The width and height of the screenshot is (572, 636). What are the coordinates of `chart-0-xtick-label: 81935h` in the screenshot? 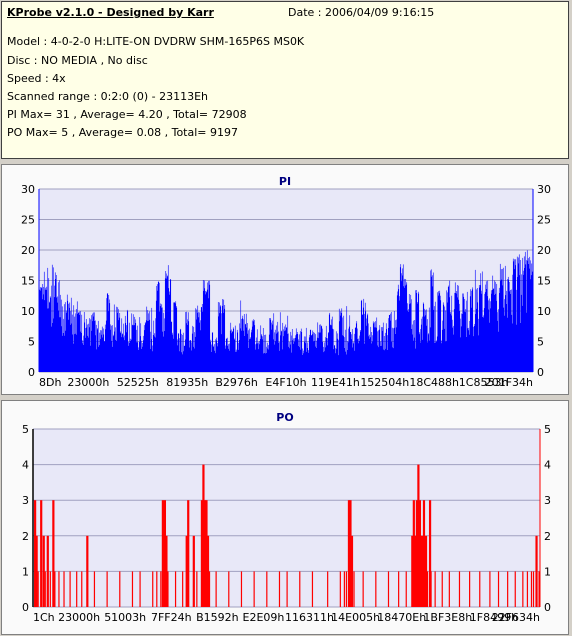 It's located at (187, 382).